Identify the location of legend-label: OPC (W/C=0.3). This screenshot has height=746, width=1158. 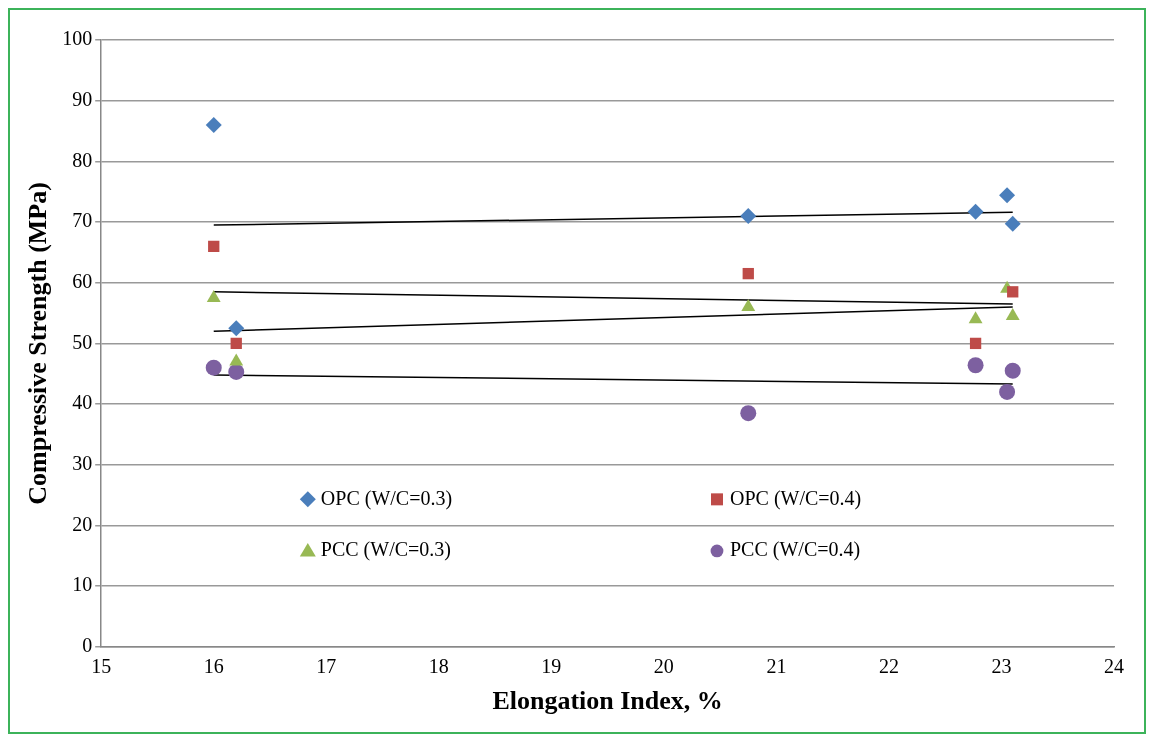
(386, 498).